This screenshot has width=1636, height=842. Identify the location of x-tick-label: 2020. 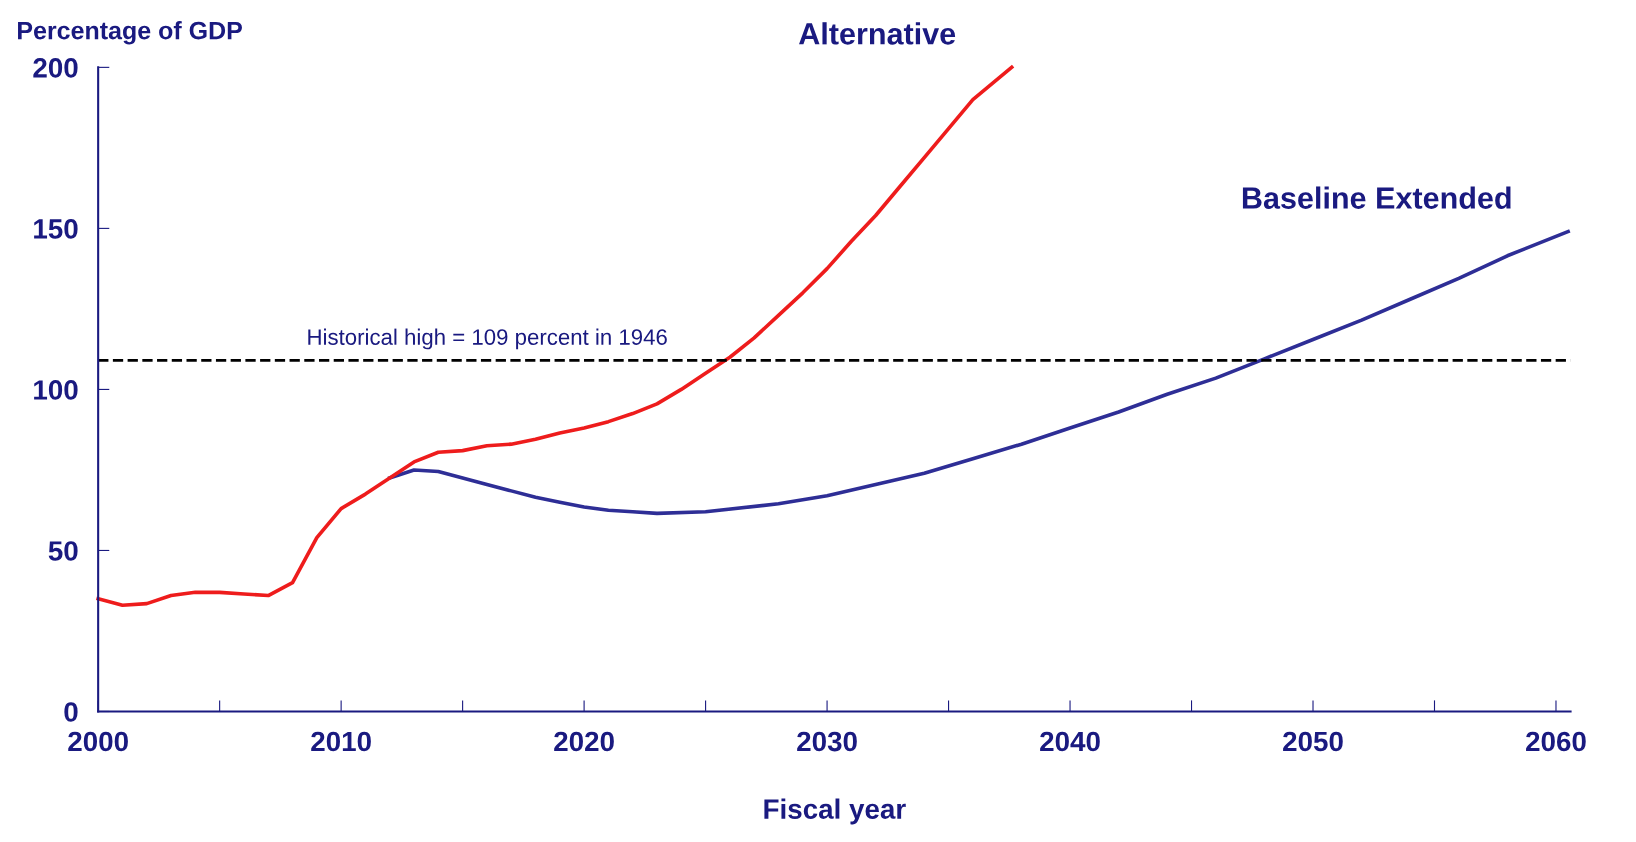
(584, 741).